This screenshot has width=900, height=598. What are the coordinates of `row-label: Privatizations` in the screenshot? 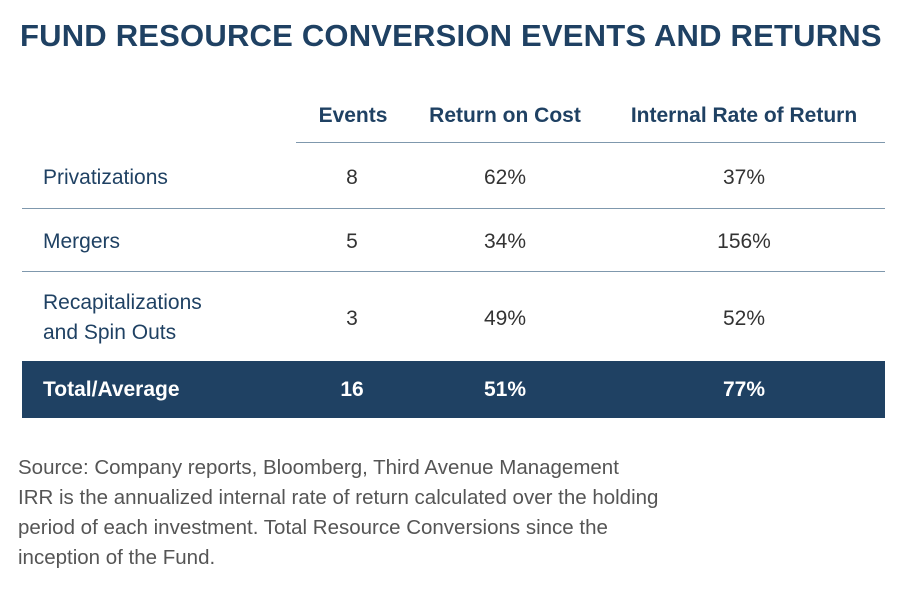 It's located at (105, 178).